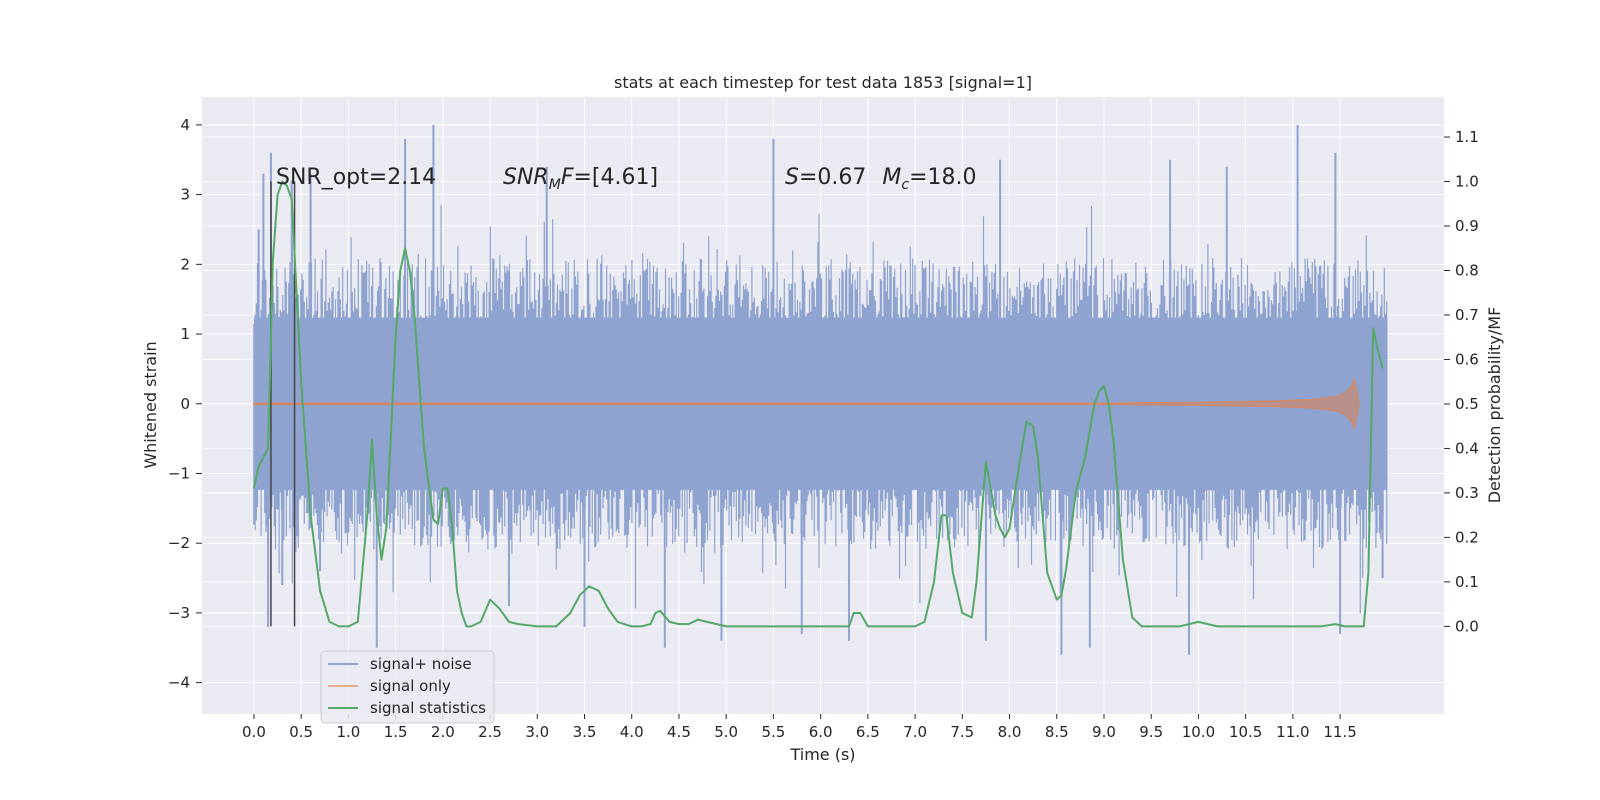  I want to click on annotation-snr-opt: SNR_opt=2.14, so click(356, 177).